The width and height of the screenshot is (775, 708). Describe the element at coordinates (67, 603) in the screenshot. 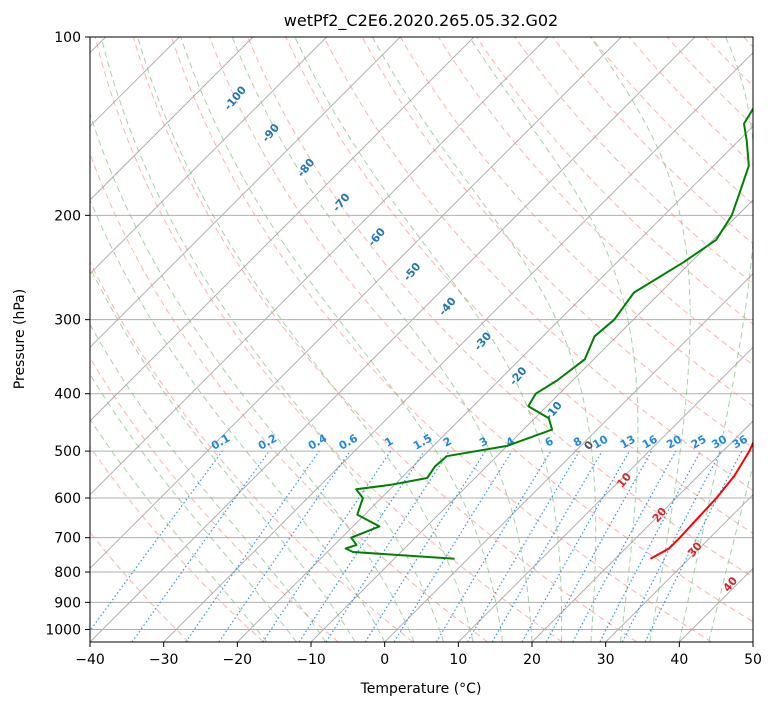

I see `y-tick-label: 900` at that location.